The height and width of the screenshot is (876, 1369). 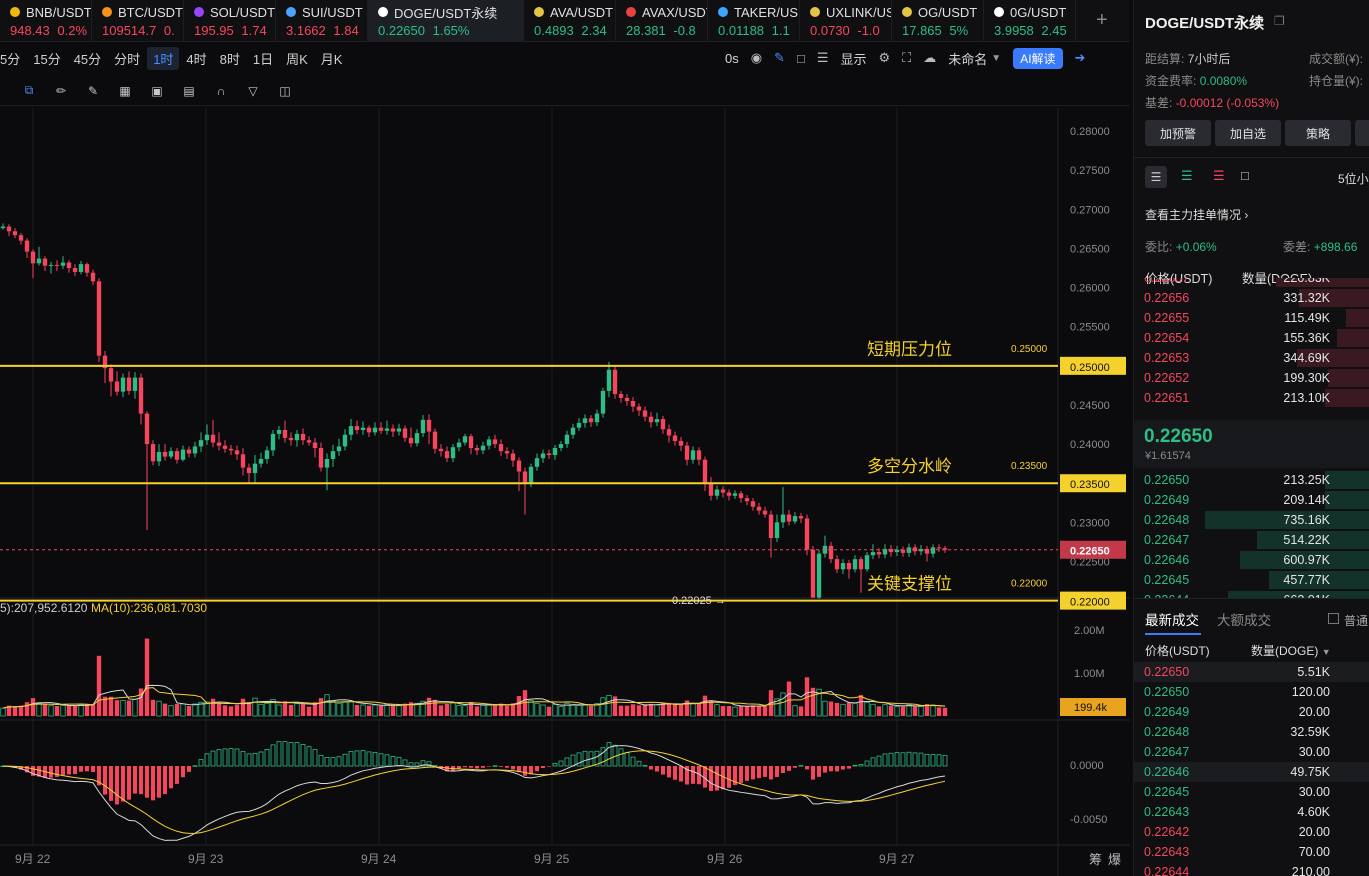 What do you see at coordinates (138, 21) in the screenshot?
I see `ticker-tab: BTC/USDT 109514.7 0.` at bounding box center [138, 21].